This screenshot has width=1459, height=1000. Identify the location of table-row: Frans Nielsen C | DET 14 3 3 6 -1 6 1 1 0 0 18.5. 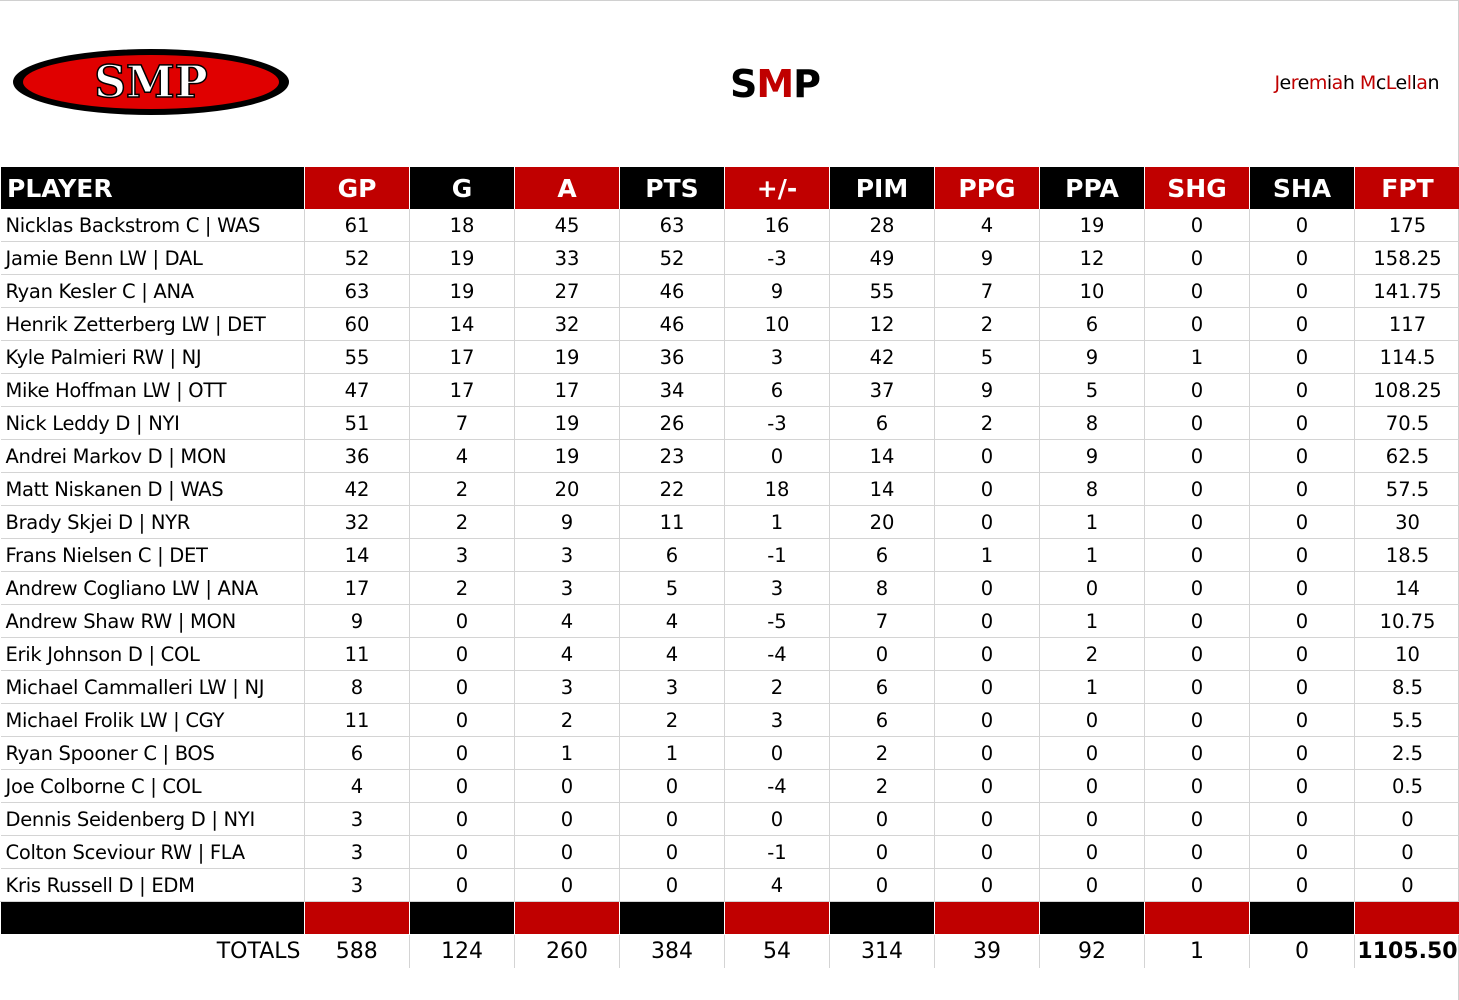
(729, 555).